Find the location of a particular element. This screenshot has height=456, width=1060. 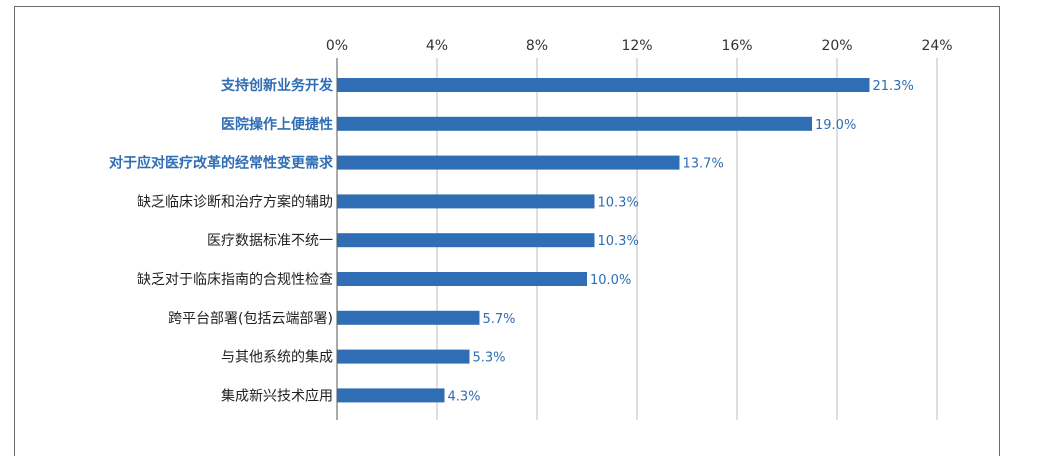

value-label: 13.7% is located at coordinates (703, 164).